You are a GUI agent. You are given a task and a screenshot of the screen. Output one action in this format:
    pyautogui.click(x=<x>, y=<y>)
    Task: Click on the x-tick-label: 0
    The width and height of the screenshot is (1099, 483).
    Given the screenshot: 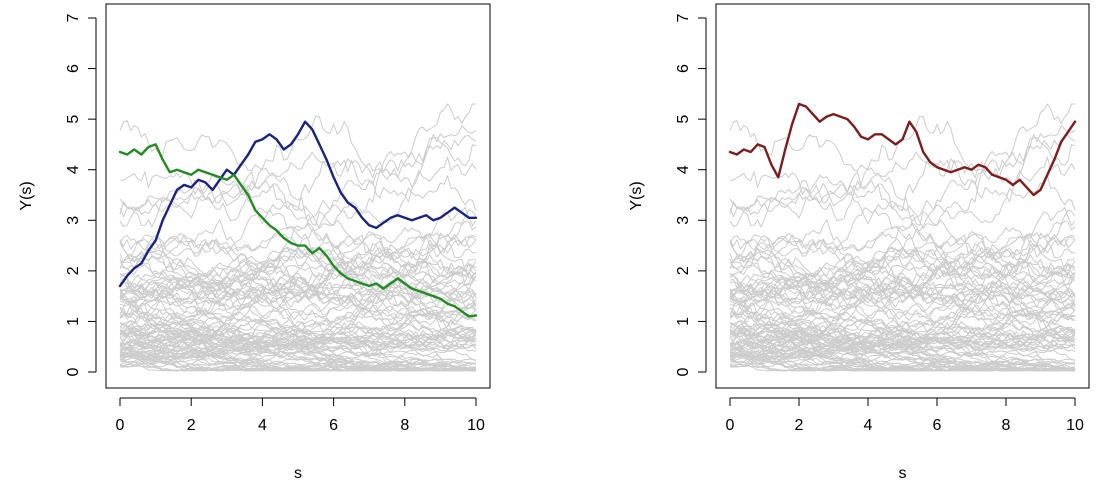 What is the action you would take?
    pyautogui.click(x=120, y=425)
    